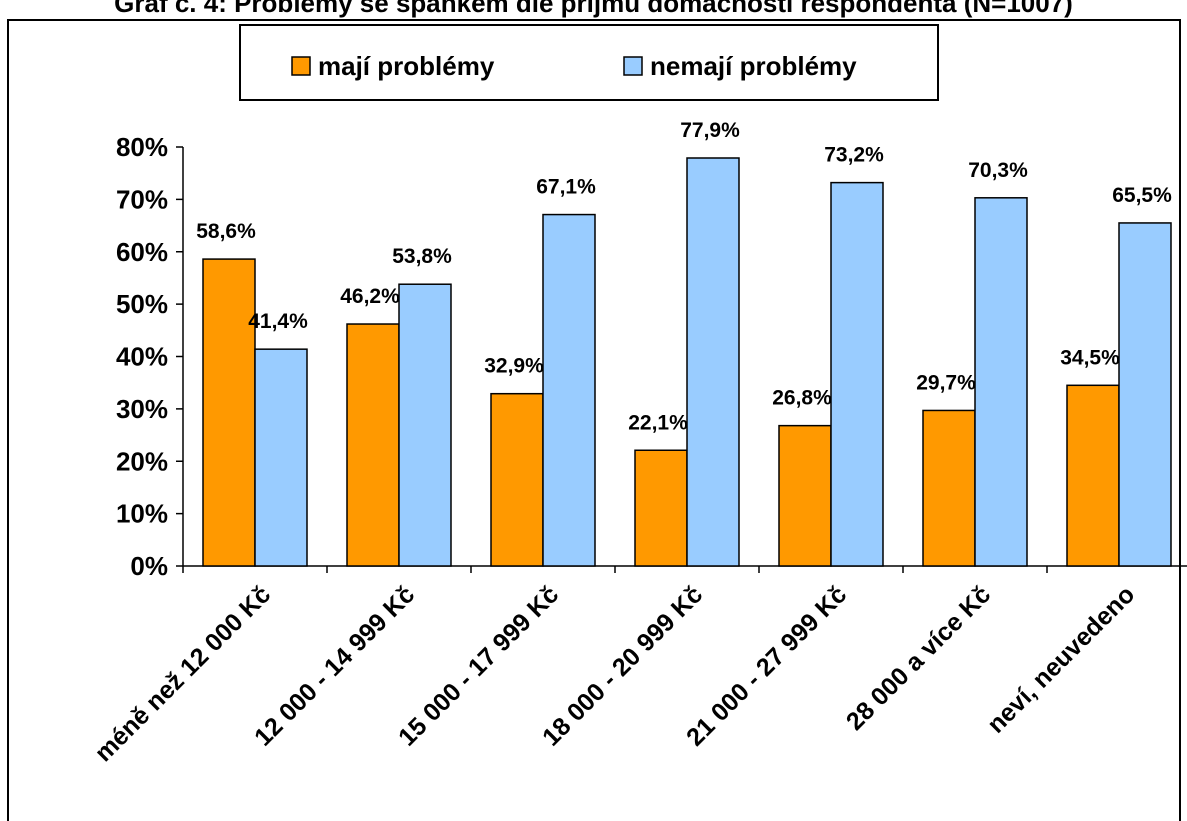 The image size is (1187, 821). Describe the element at coordinates (422, 256) in the screenshot. I see `data-label-series-2: 53,8%` at that location.